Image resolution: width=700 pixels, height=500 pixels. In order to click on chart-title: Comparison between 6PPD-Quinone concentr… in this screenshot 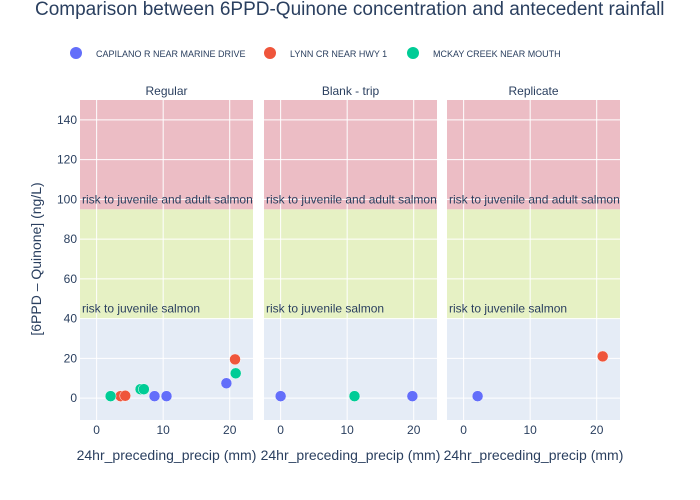, I will do `click(350, 10)`.